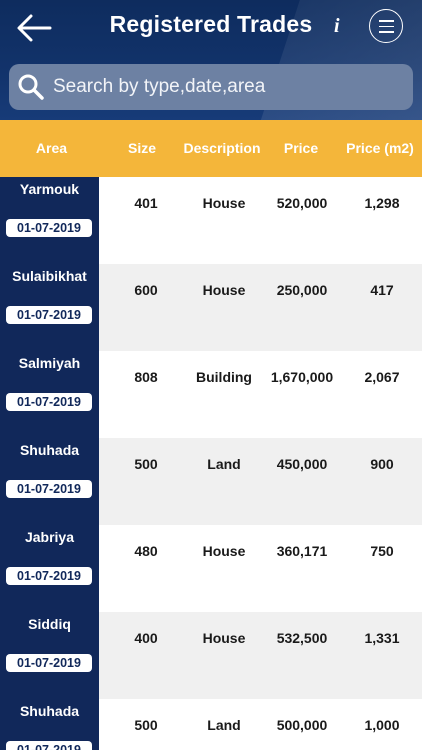 This screenshot has height=750, width=422. What do you see at coordinates (382, 290) in the screenshot?
I see `price-m2-cell: 417` at bounding box center [382, 290].